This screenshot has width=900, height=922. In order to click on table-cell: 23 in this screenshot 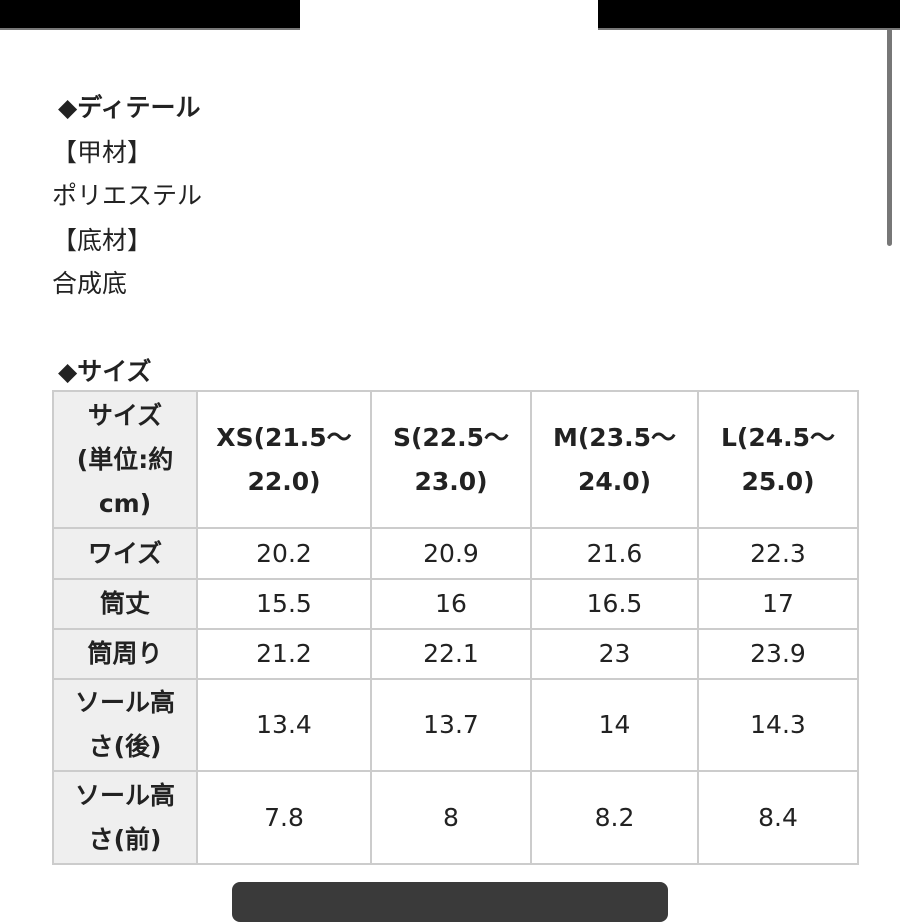, I will do `click(614, 654)`.